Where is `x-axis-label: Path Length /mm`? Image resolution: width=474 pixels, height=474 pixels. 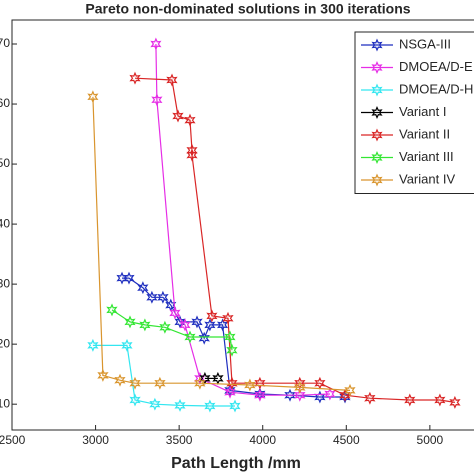
x-axis-label: Path Length /mm is located at coordinates (236, 463).